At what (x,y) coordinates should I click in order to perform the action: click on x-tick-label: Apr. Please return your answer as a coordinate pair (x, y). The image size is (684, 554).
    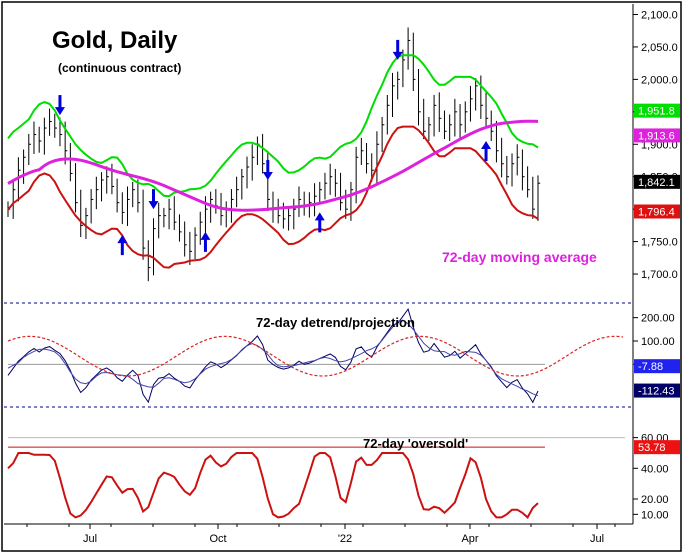
    Looking at the image, I should click on (469, 539).